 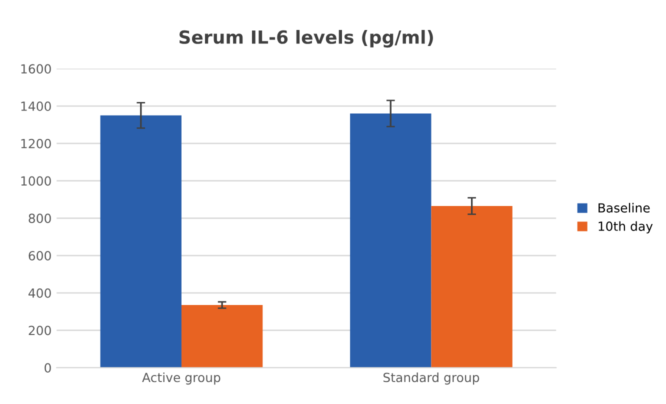 I want to click on x-tick-label: Active group, so click(x=181, y=378).